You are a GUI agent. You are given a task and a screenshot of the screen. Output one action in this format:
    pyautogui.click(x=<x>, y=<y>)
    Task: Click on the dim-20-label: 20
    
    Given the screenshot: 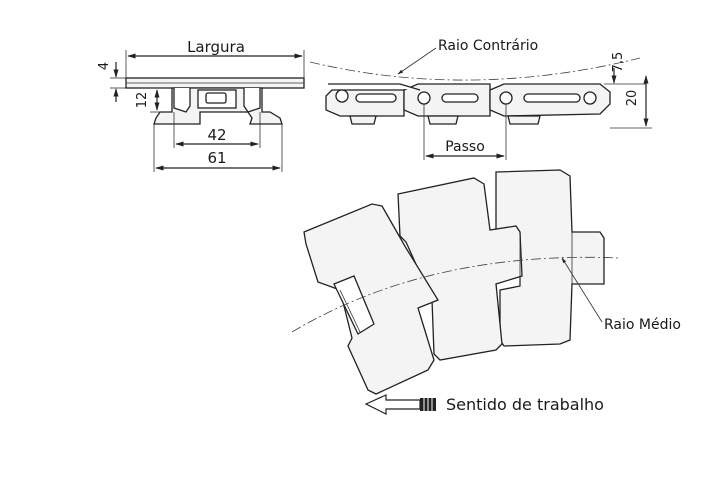 What is the action you would take?
    pyautogui.click(x=632, y=98)
    